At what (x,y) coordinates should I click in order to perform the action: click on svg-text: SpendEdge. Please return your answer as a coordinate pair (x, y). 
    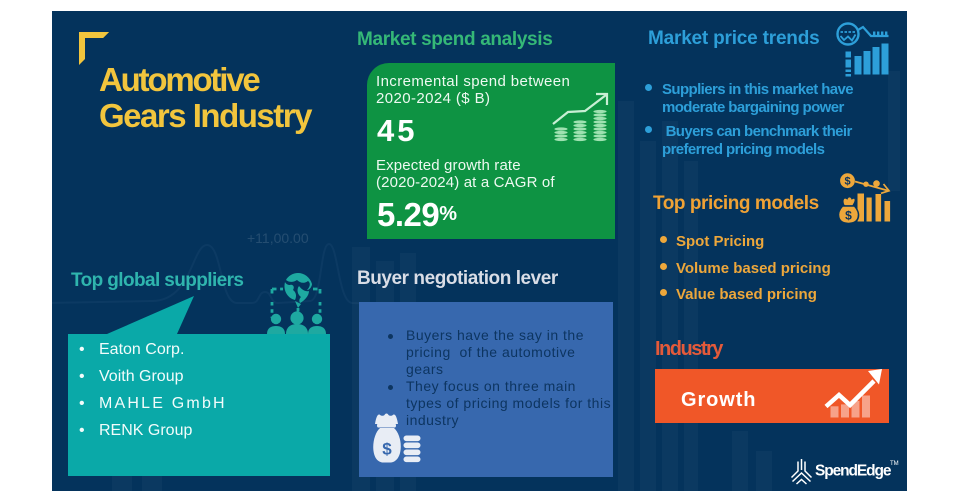
    Looking at the image, I should click on (853, 471).